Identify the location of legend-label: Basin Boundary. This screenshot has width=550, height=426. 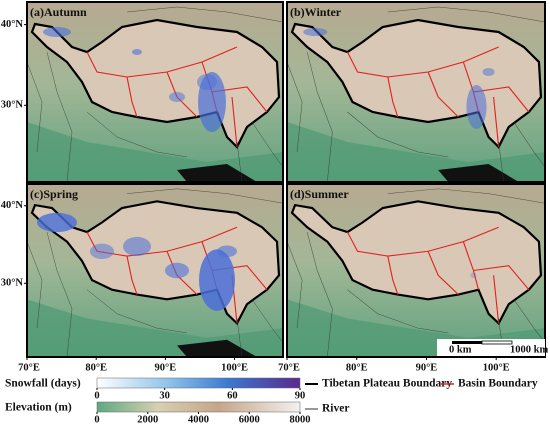
(498, 384).